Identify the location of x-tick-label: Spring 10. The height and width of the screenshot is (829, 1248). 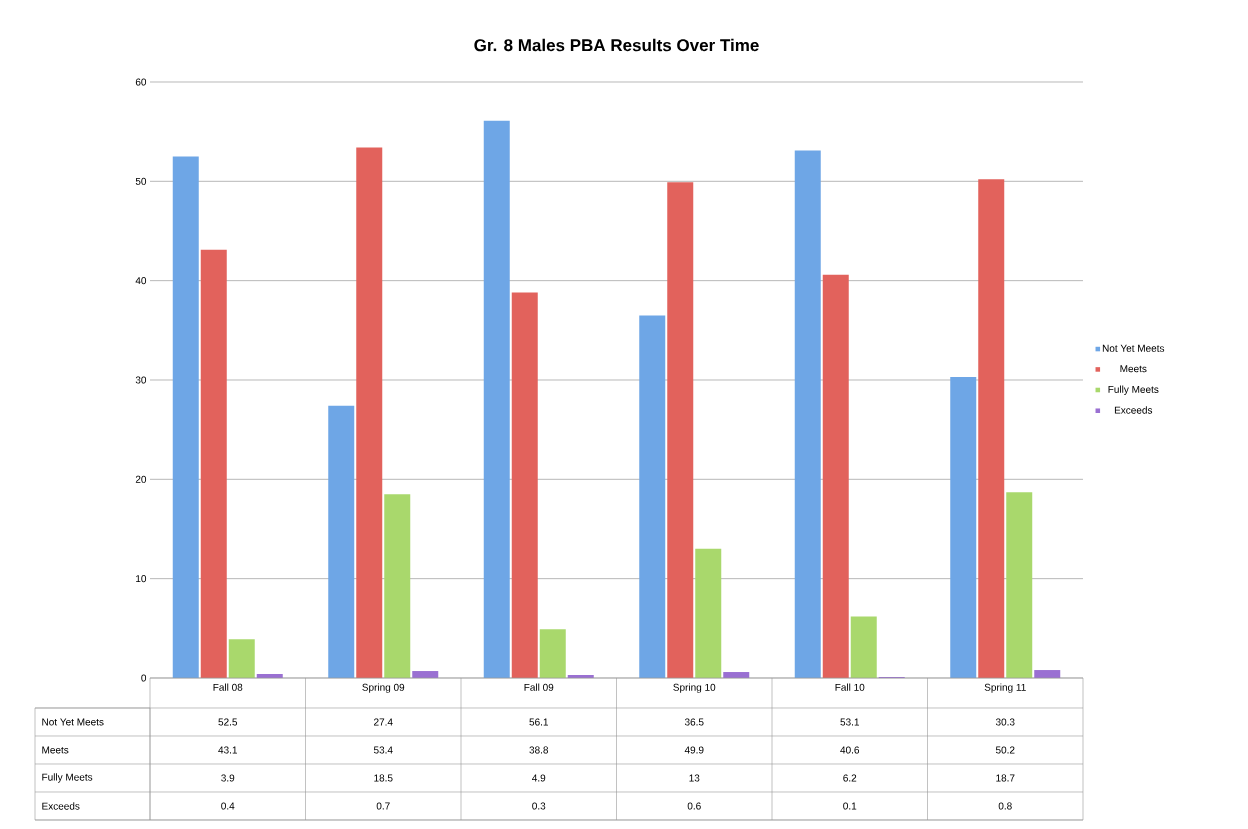
(694, 688).